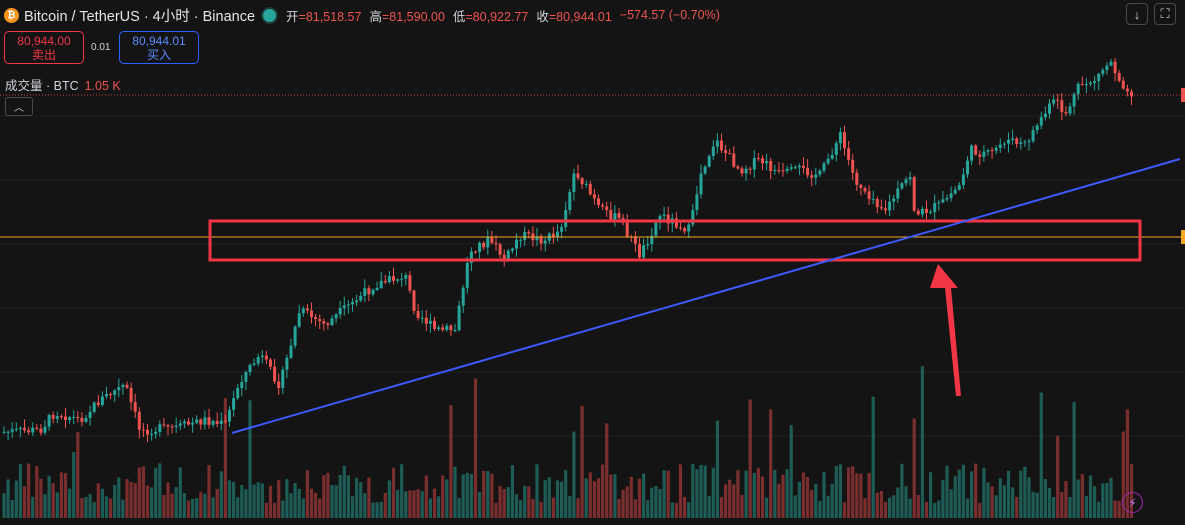 This screenshot has width=1185, height=525. Describe the element at coordinates (1132, 502) in the screenshot. I see `lightning-icon: ⚡` at that location.